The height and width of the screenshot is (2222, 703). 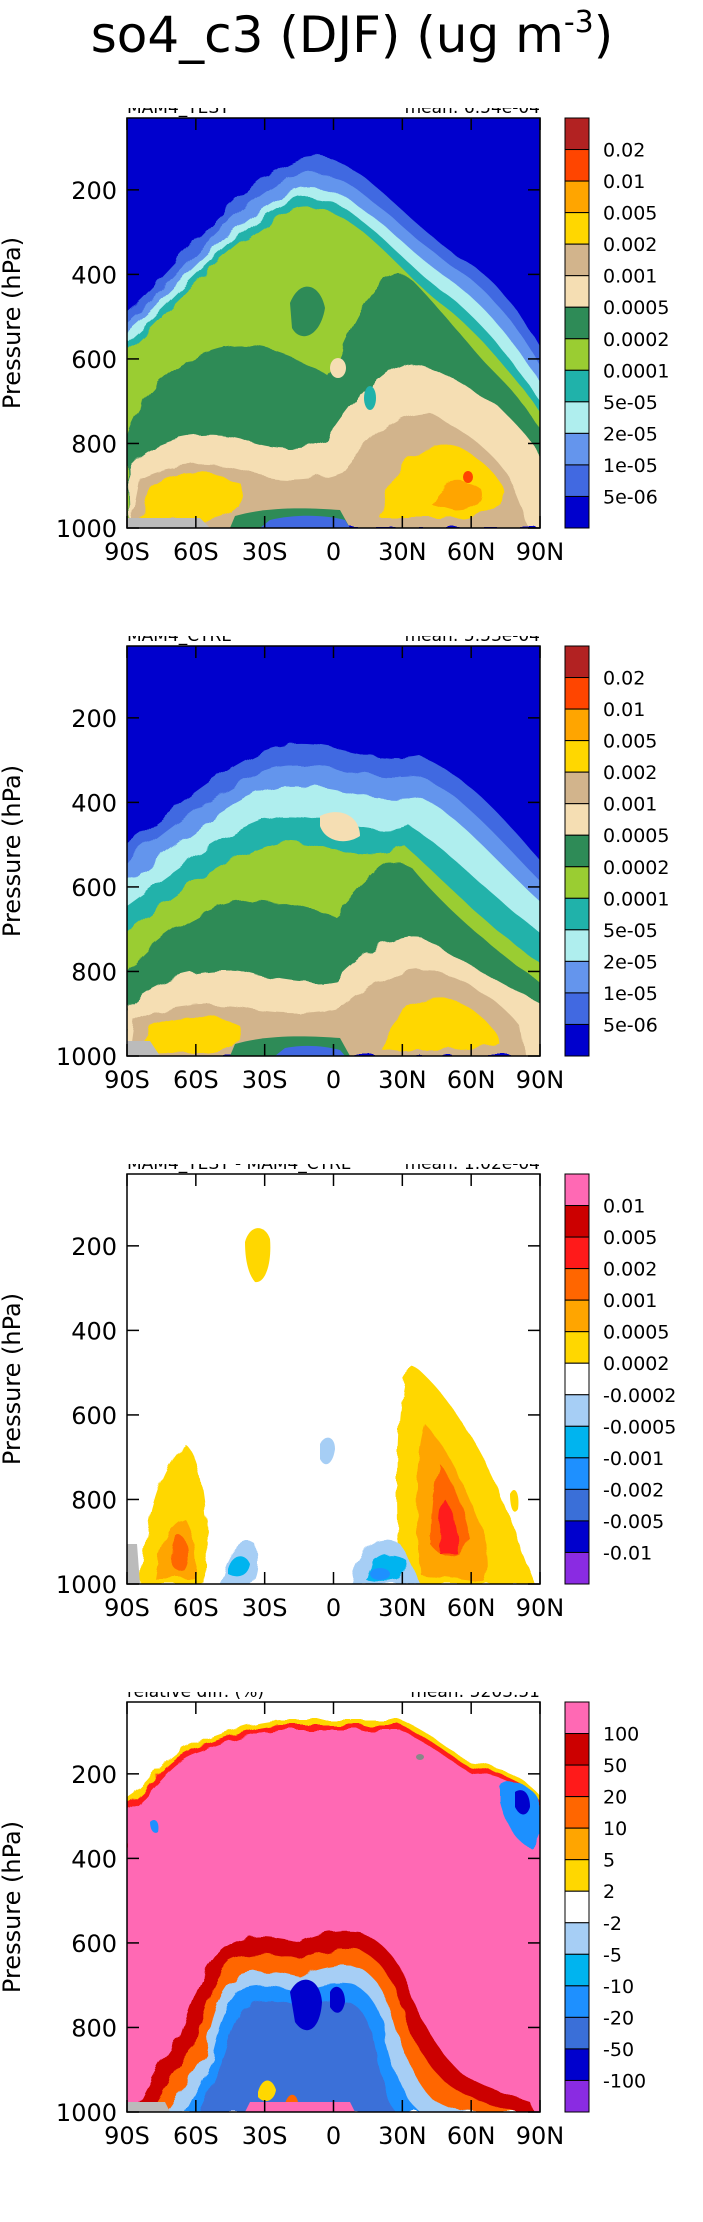 What do you see at coordinates (94, 360) in the screenshot?
I see `y-tick-label: 600` at bounding box center [94, 360].